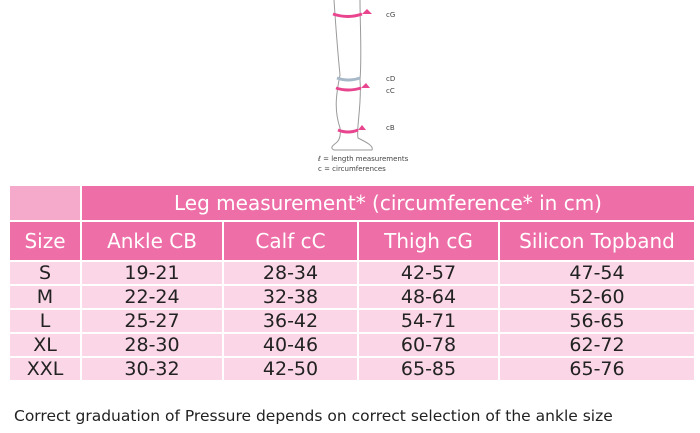  I want to click on column-header: Thigh cG, so click(428, 241).